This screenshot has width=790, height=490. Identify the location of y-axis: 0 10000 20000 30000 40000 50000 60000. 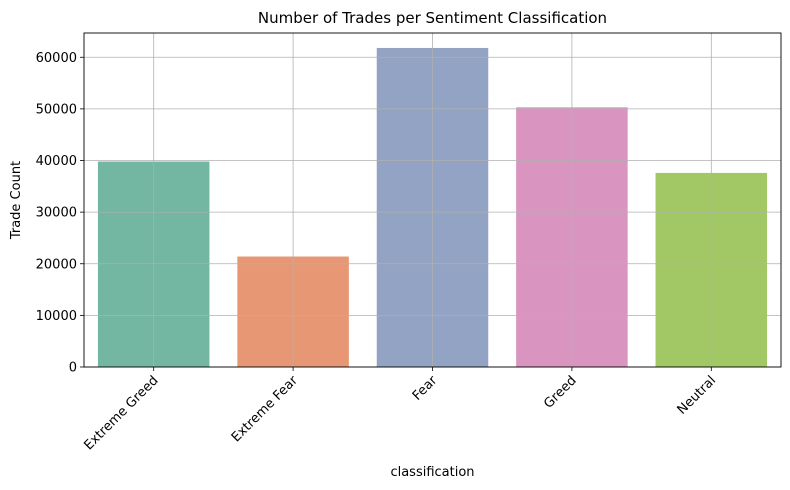
(60, 213).